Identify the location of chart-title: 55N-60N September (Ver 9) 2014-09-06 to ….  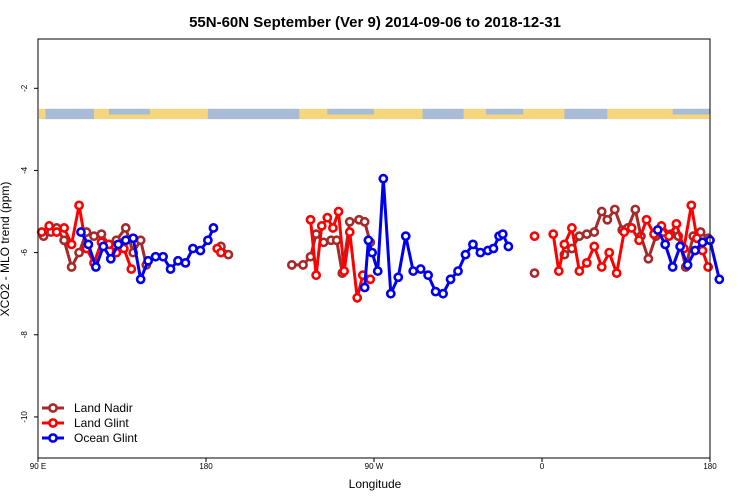
(375, 22).